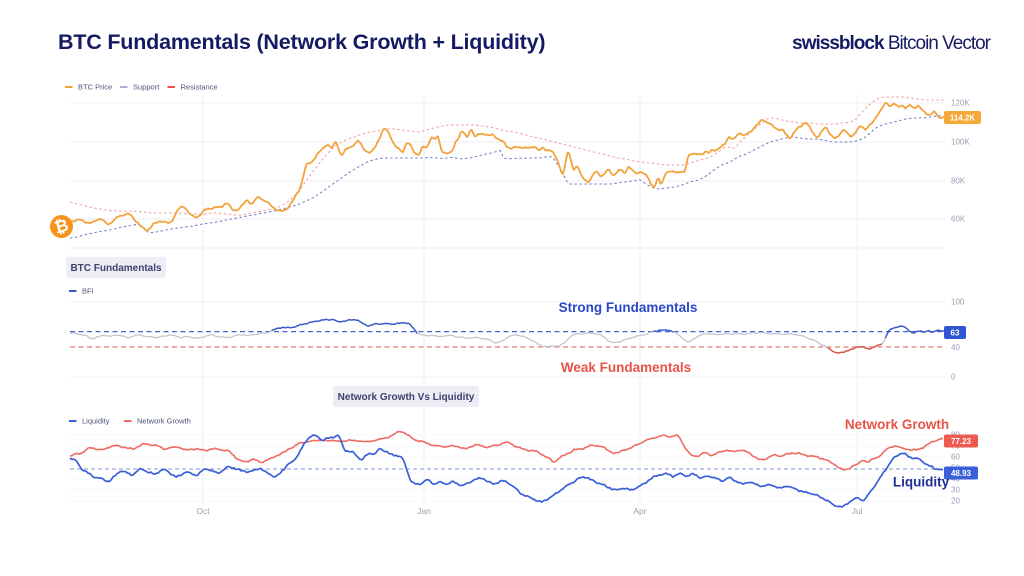  What do you see at coordinates (146, 87) in the screenshot?
I see `svg-text: Support` at bounding box center [146, 87].